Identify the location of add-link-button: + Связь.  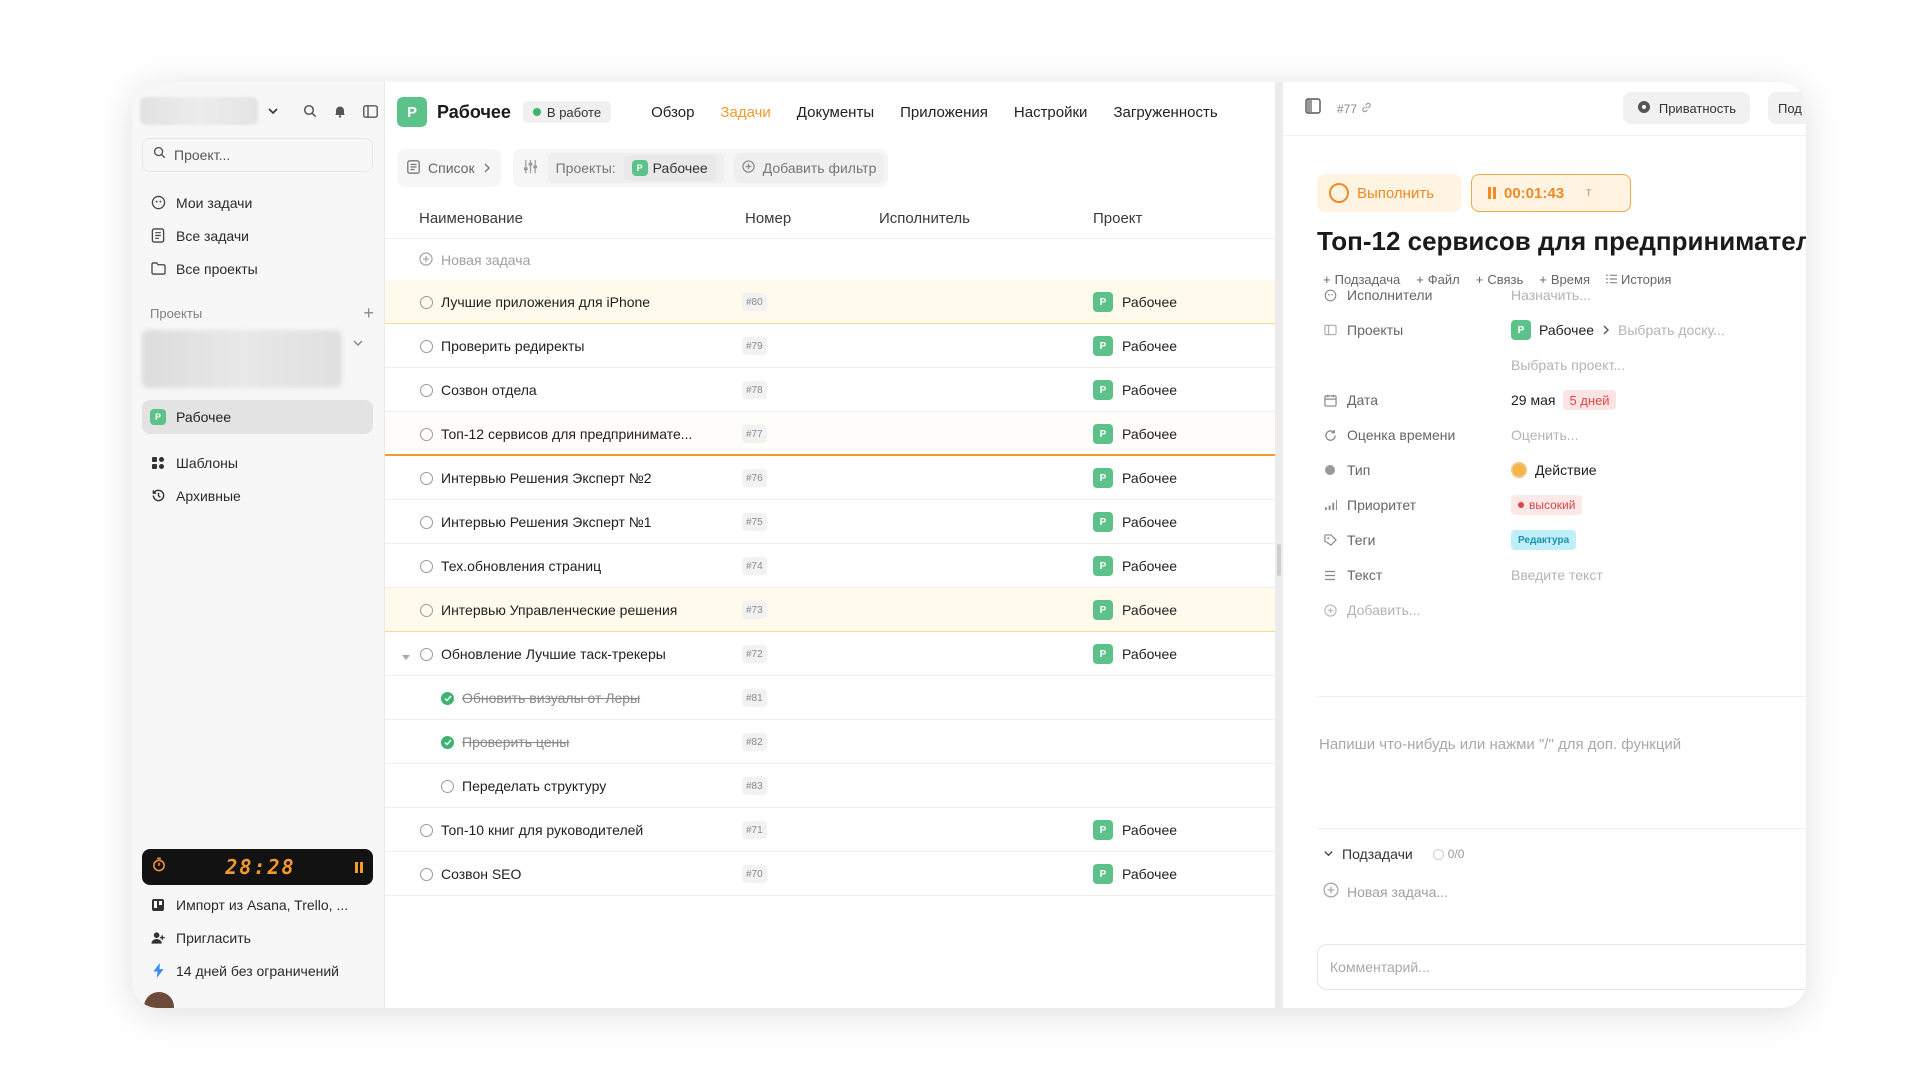
(1500, 279).